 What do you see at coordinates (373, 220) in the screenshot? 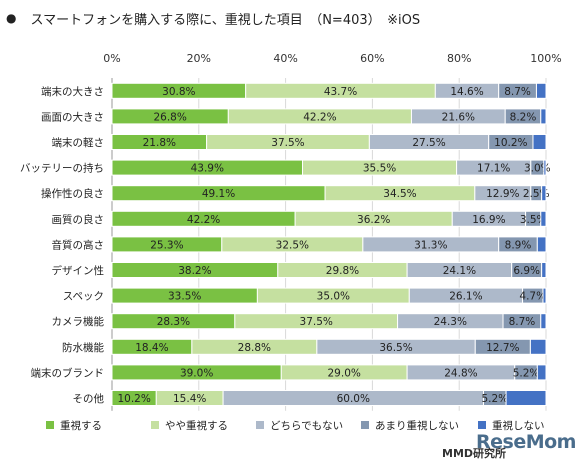
I see `data-label: 36.2%` at bounding box center [373, 220].